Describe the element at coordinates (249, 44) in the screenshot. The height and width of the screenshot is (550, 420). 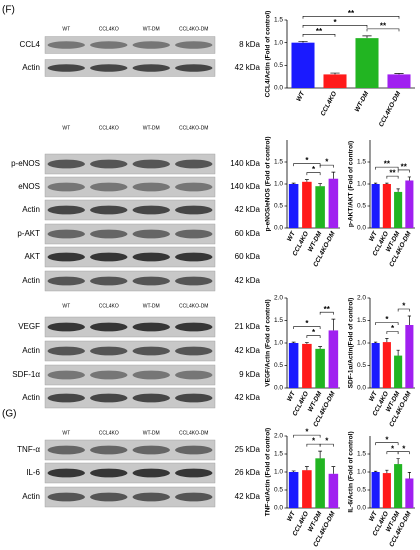
I see `size-label: 8 kDa` at that location.